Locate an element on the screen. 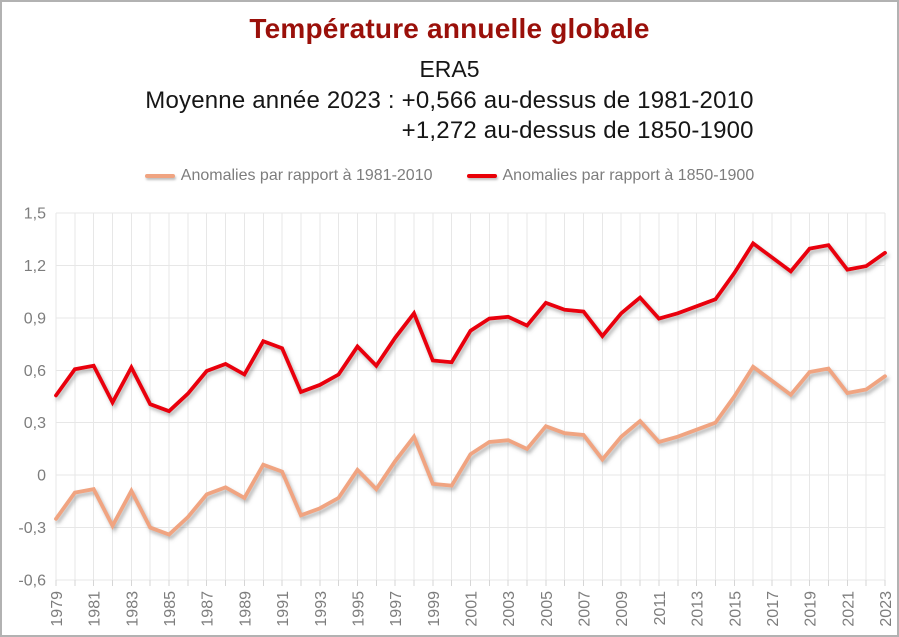  svg-text: 2001 is located at coordinates (472, 609).